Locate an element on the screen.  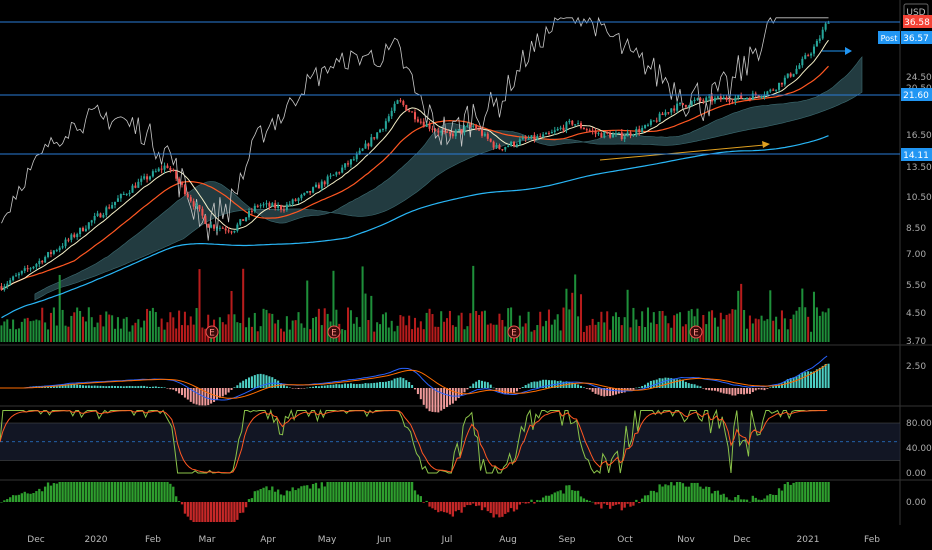
time-tick-label: Jun is located at coordinates (383, 540).